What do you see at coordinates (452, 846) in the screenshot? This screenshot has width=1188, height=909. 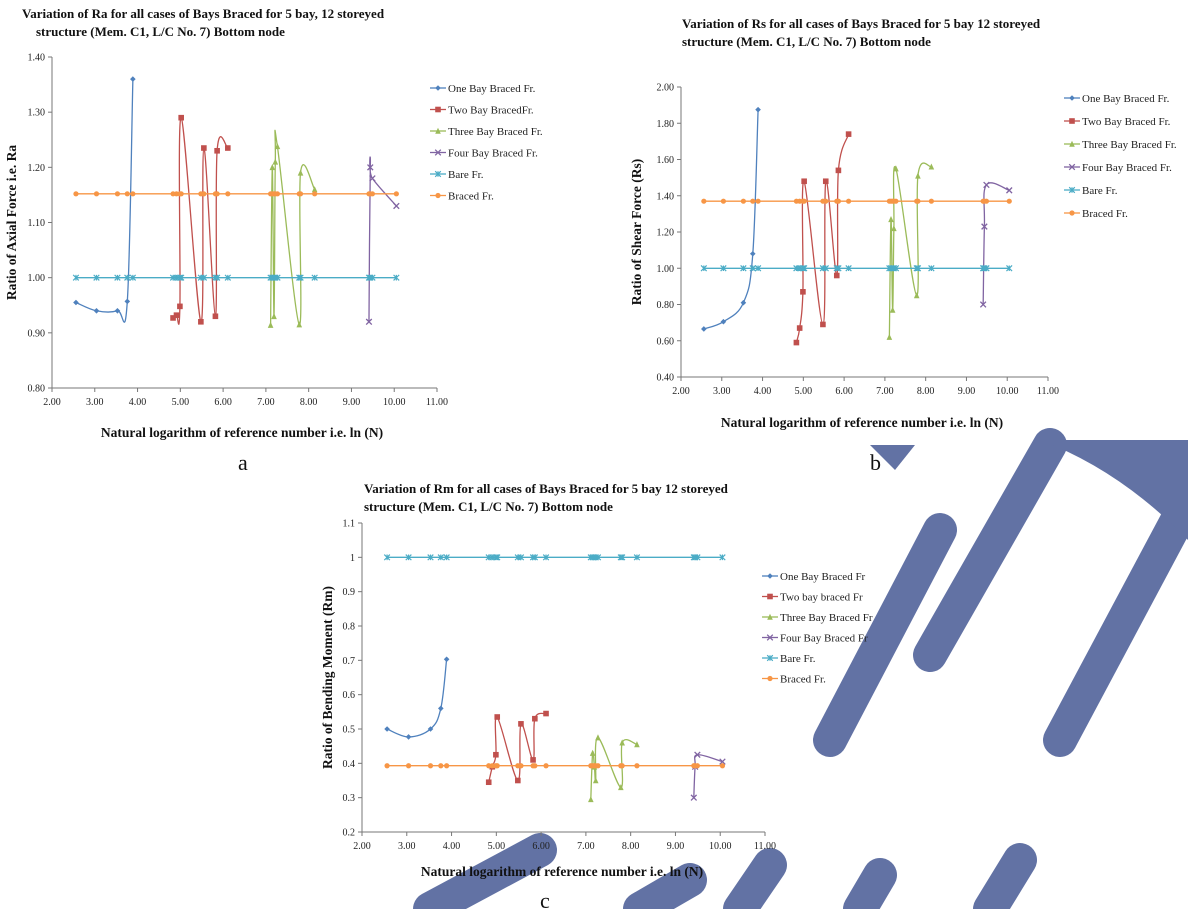 I see `x-tick-label: 4.00` at bounding box center [452, 846].